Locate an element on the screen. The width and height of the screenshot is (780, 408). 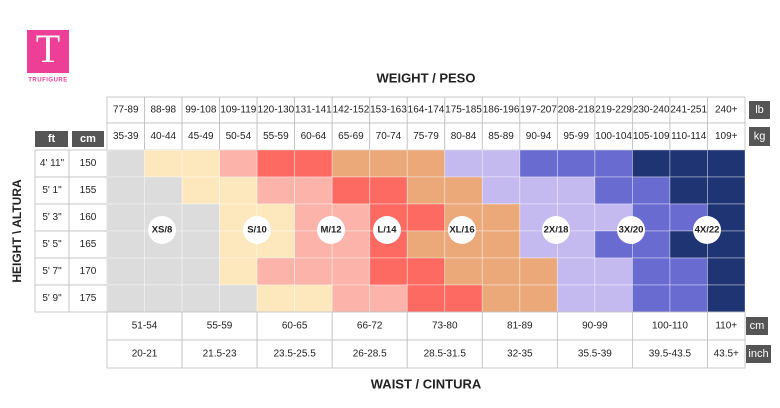
unit-label: cm is located at coordinates (757, 326).